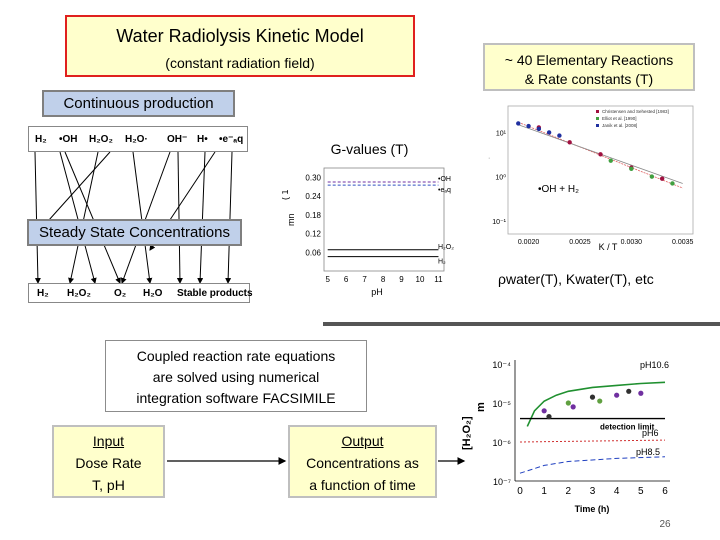 The height and width of the screenshot is (540, 720). Describe the element at coordinates (313, 177) in the screenshot. I see `gvalues-y-tick: 0.30` at that location.